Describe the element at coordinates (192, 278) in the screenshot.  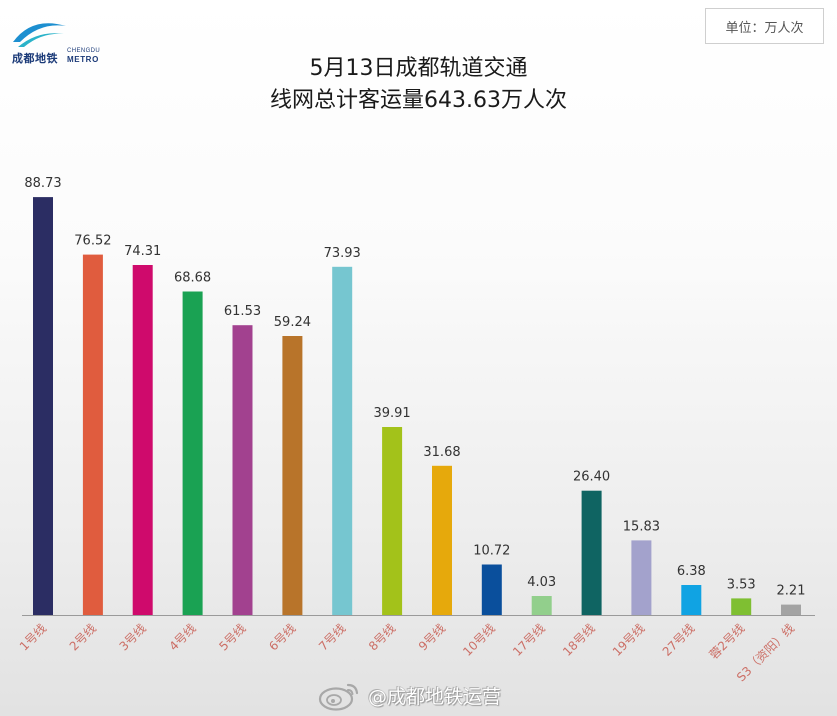
I see `value-label: 68.68` at that location.